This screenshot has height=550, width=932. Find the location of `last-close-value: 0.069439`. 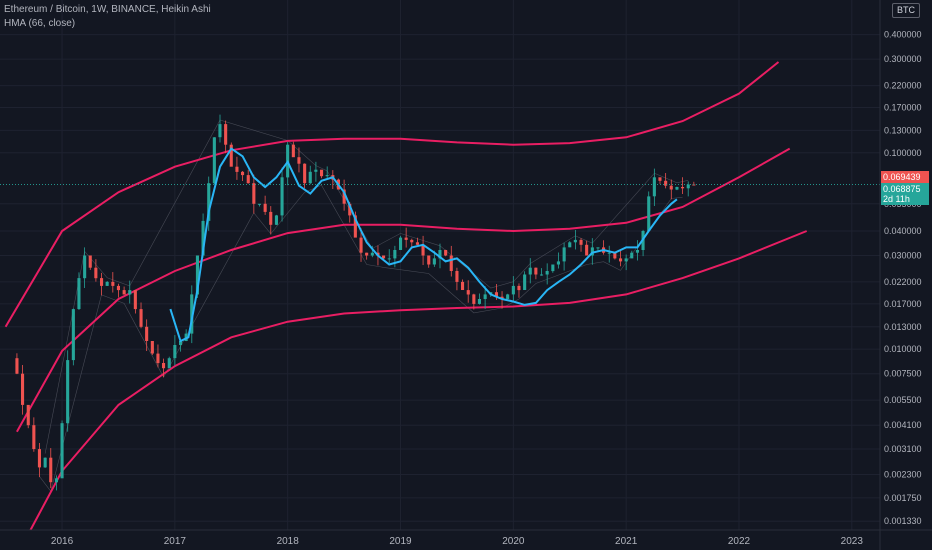

last-close-value: 0.069439 is located at coordinates (902, 177).